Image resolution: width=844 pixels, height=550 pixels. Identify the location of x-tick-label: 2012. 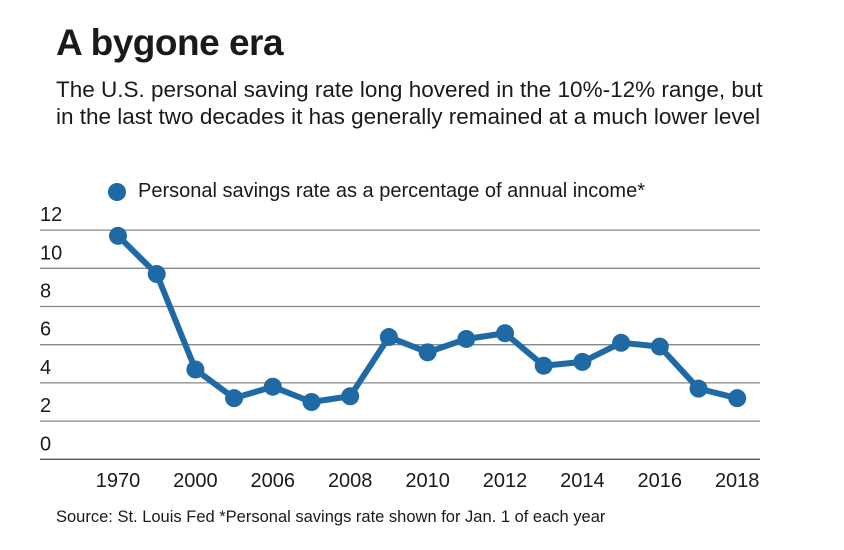
(505, 481).